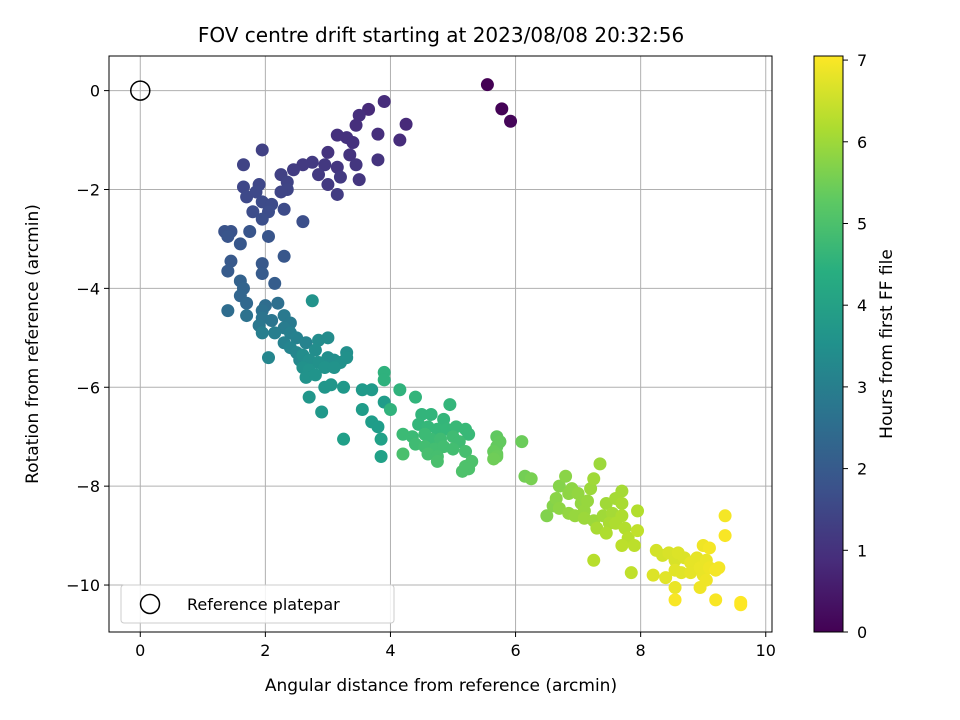 The image size is (960, 720). I want to click on legend-box, so click(257, 604).